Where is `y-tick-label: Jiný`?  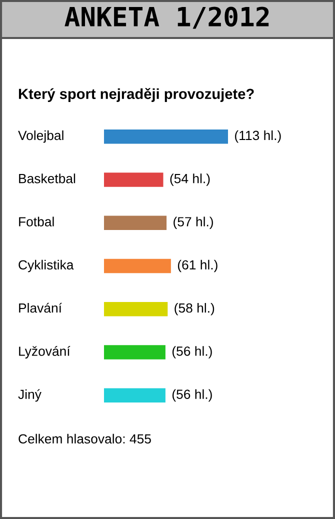
y-tick-label: Jiný is located at coordinates (30, 395).